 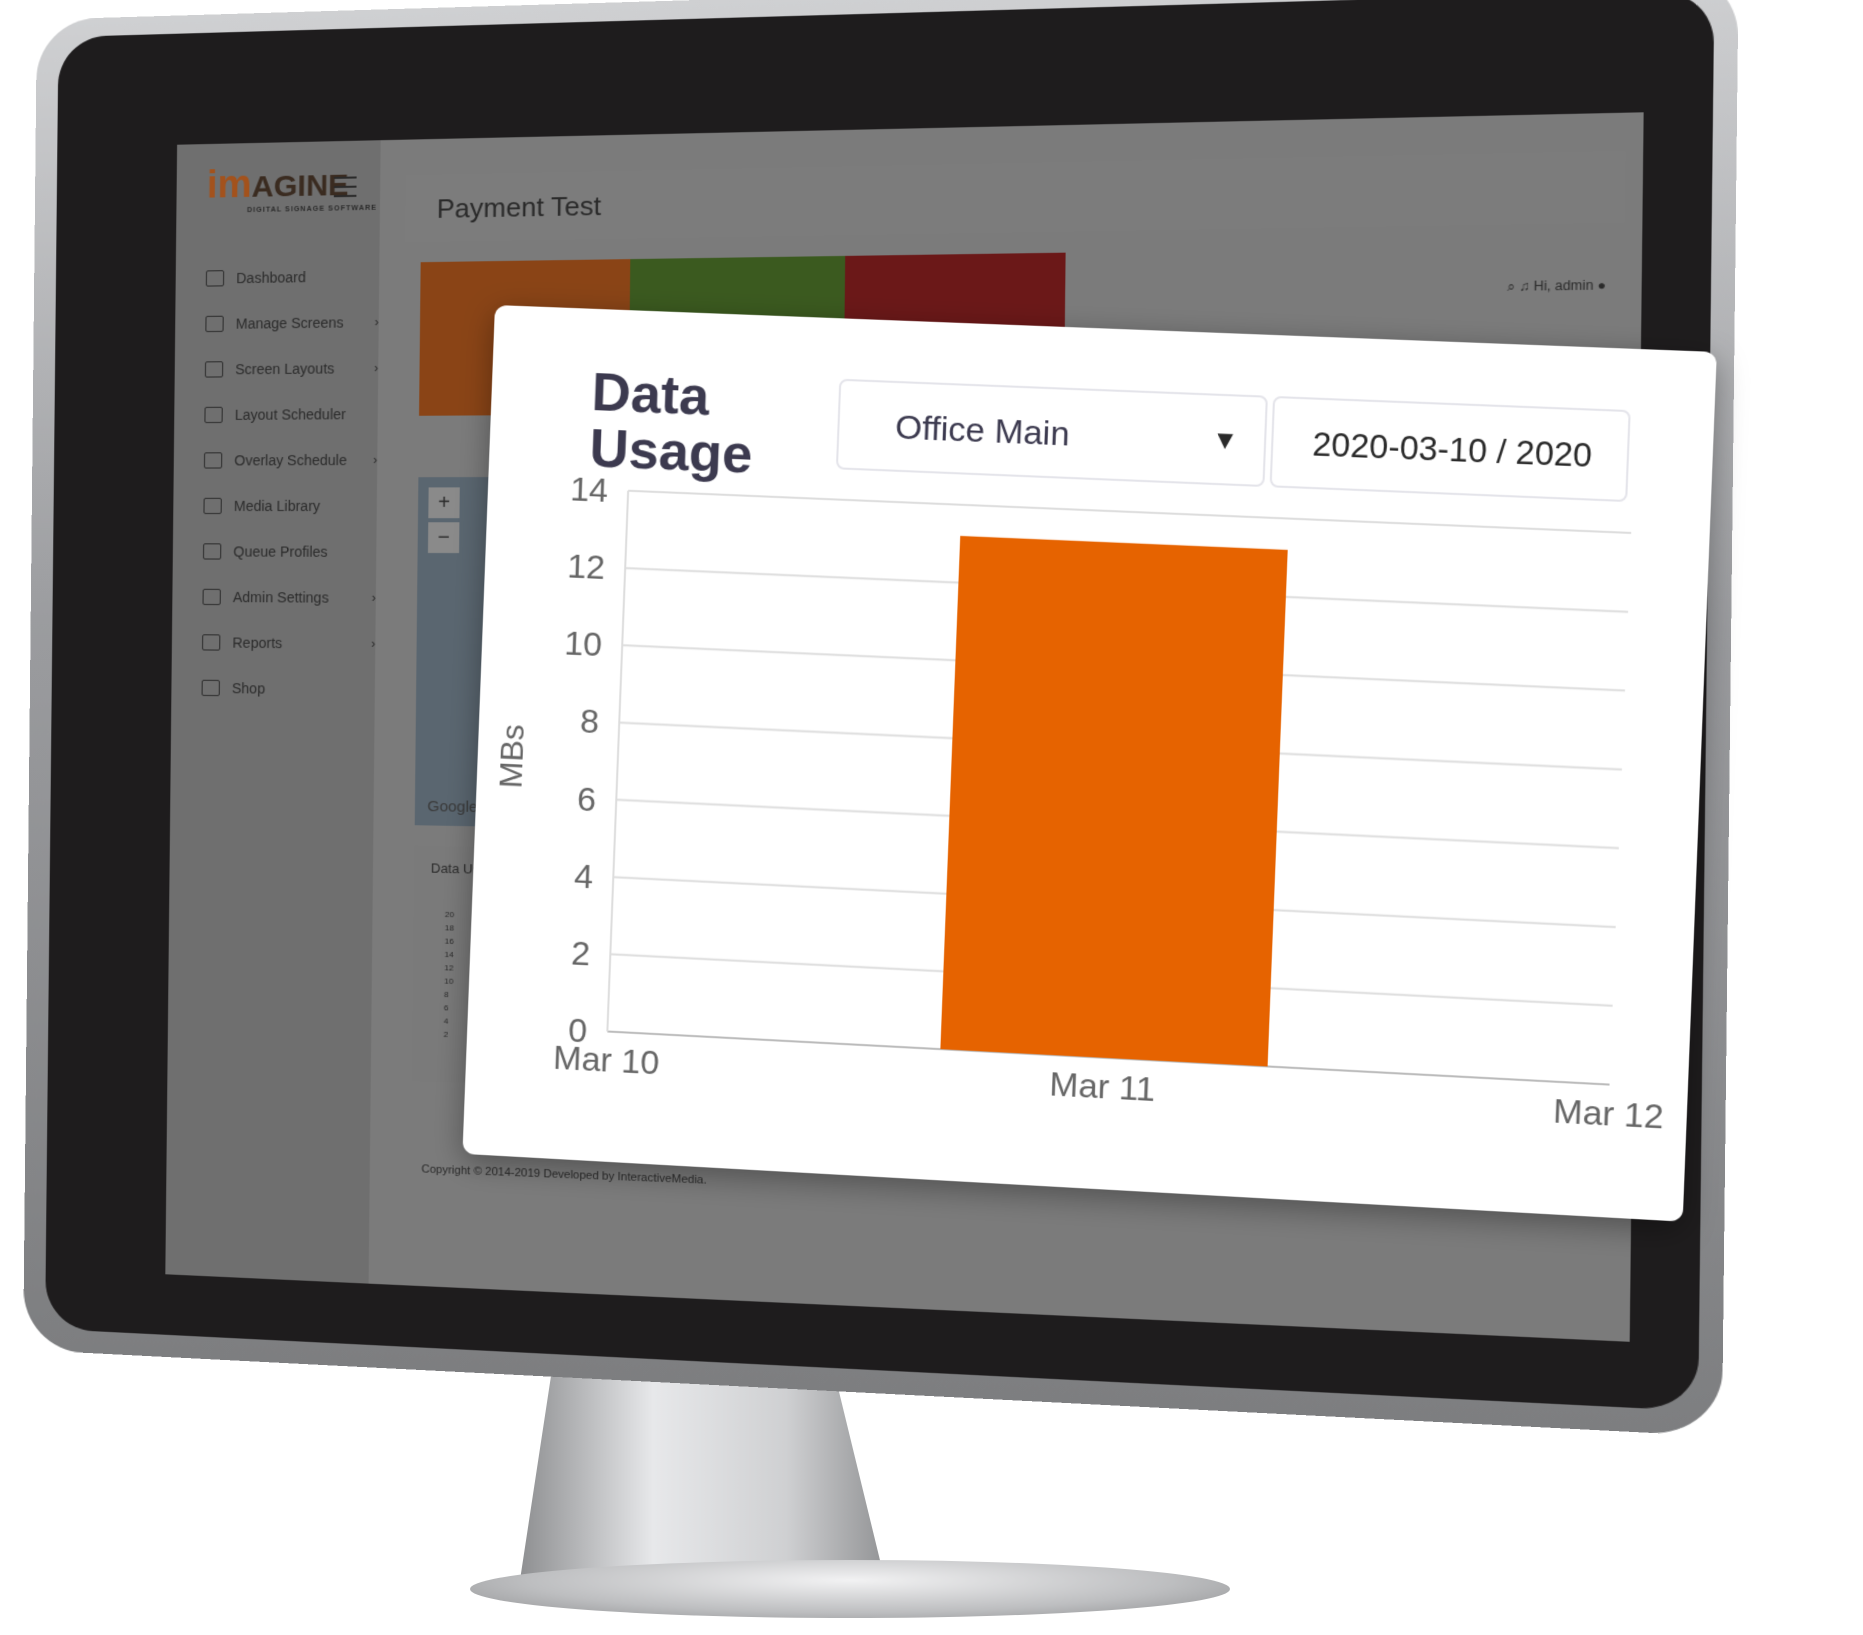 What do you see at coordinates (617, 761) in the screenshot?
I see `y-axis-line` at bounding box center [617, 761].